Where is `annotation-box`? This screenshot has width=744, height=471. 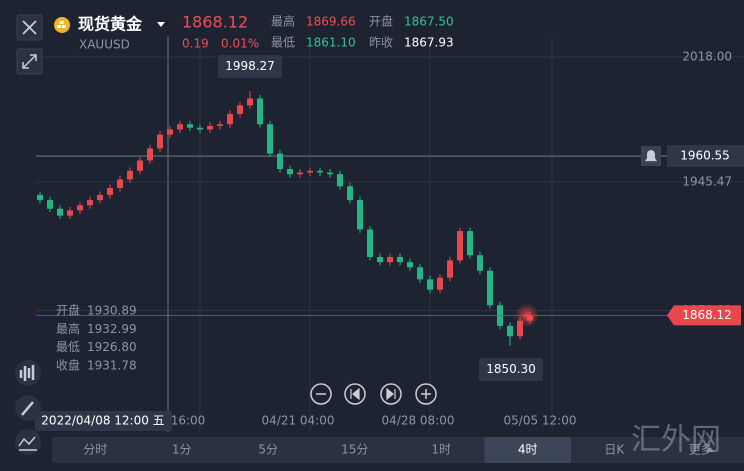
annotation-box is located at coordinates (511, 370).